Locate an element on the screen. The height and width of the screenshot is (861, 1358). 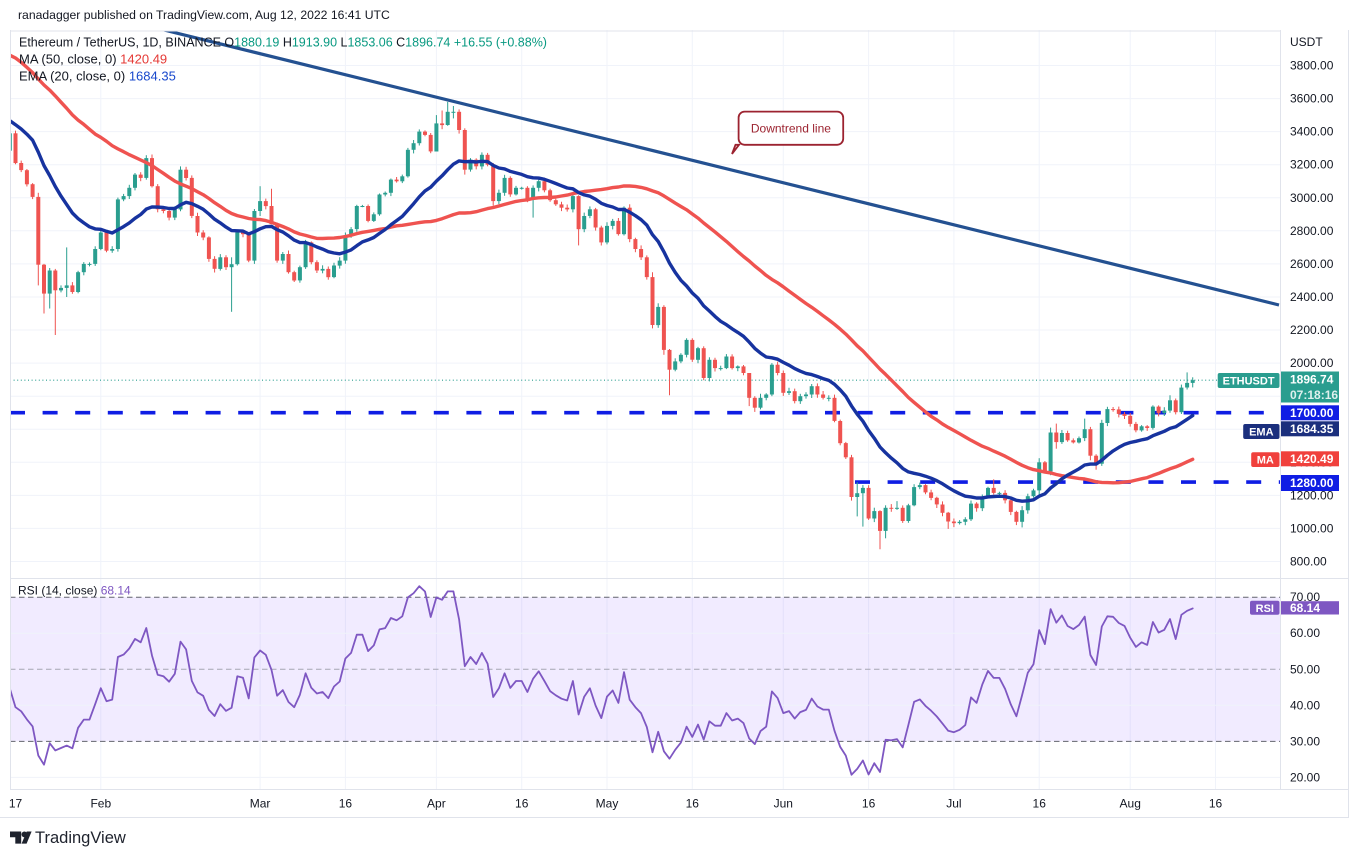
svg-text: 3600.00 is located at coordinates (1312, 99).